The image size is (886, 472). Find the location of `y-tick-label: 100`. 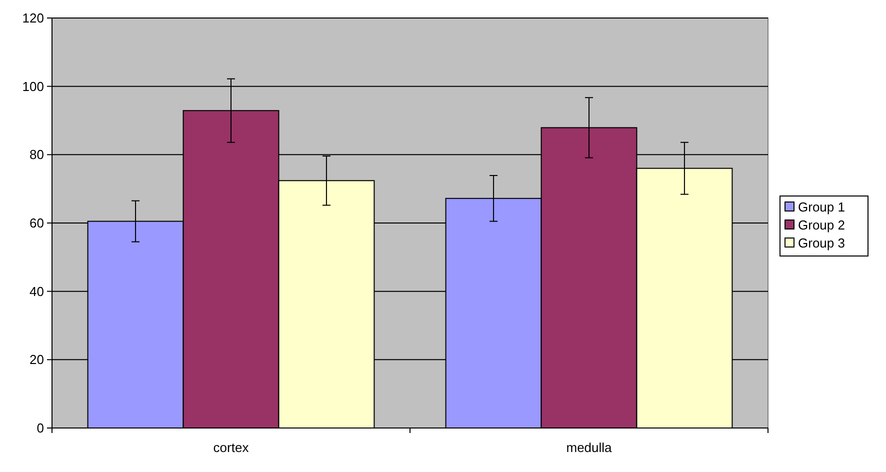

y-tick-label: 100 is located at coordinates (33, 86).